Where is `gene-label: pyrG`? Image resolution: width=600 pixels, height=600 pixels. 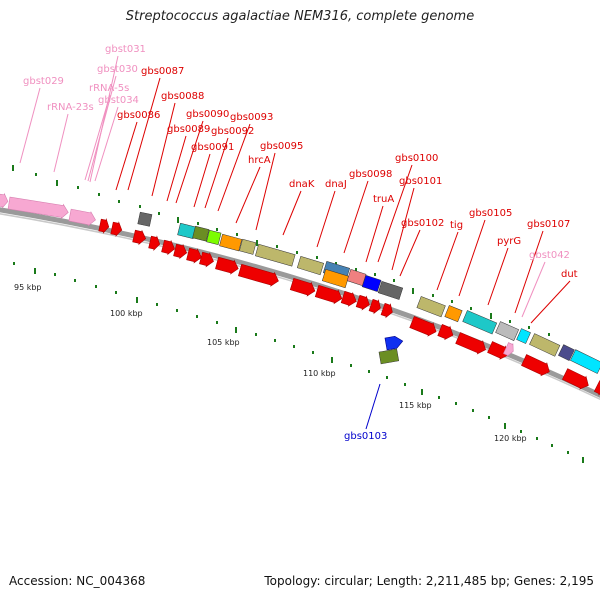 gene-label: pyrG is located at coordinates (509, 241).